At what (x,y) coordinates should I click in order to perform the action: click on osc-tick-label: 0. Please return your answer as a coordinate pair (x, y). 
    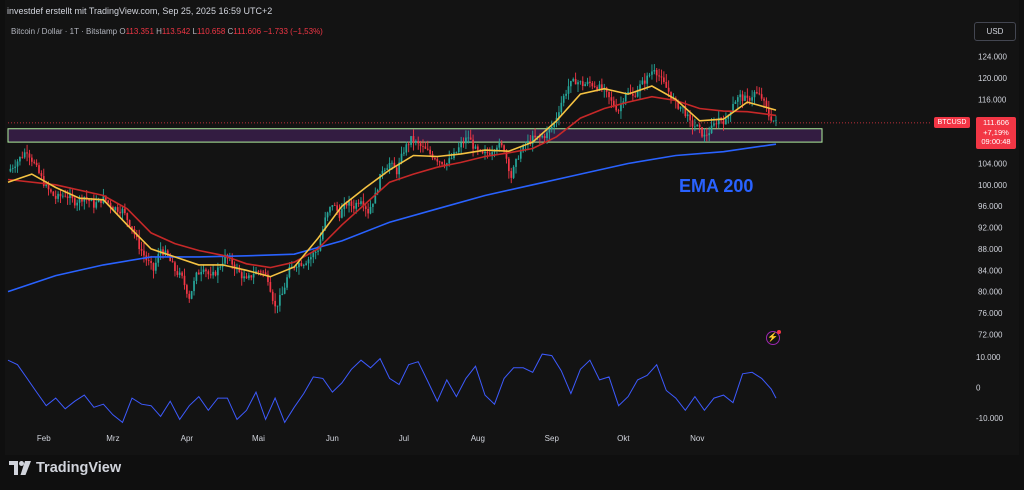
    Looking at the image, I should click on (978, 388).